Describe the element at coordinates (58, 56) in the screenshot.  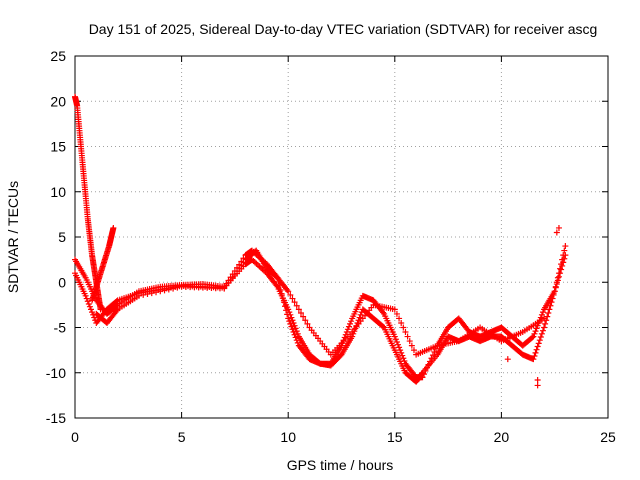
I see `y-tick-label: 25` at that location.